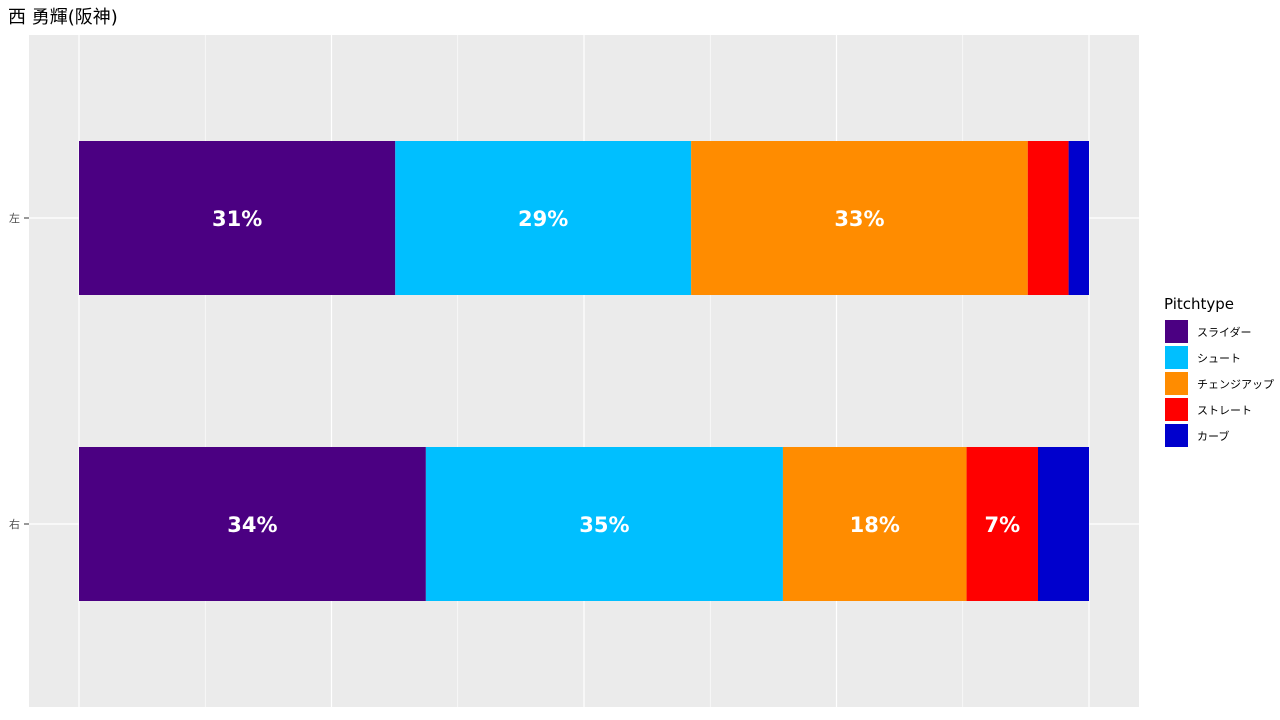  I want to click on y-tick-label: 左, so click(14, 218).